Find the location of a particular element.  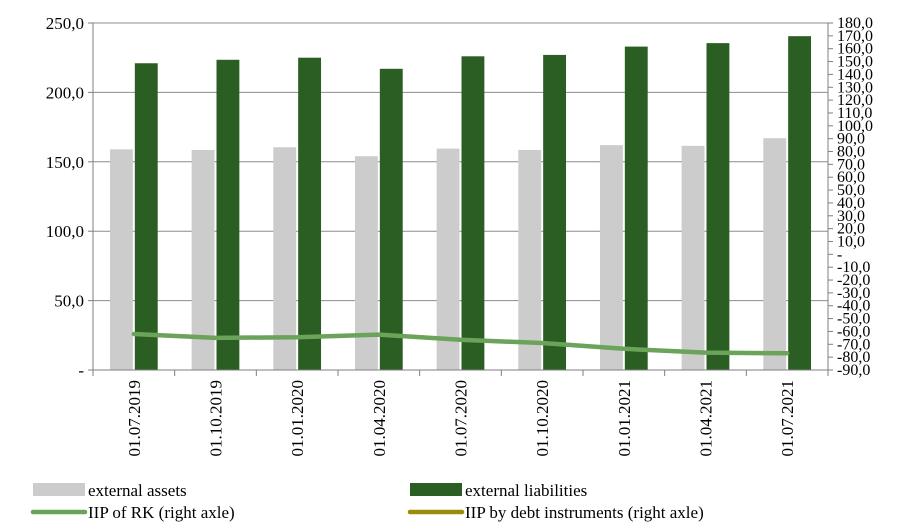

right-tick-label: 40,0 is located at coordinates (851, 203).